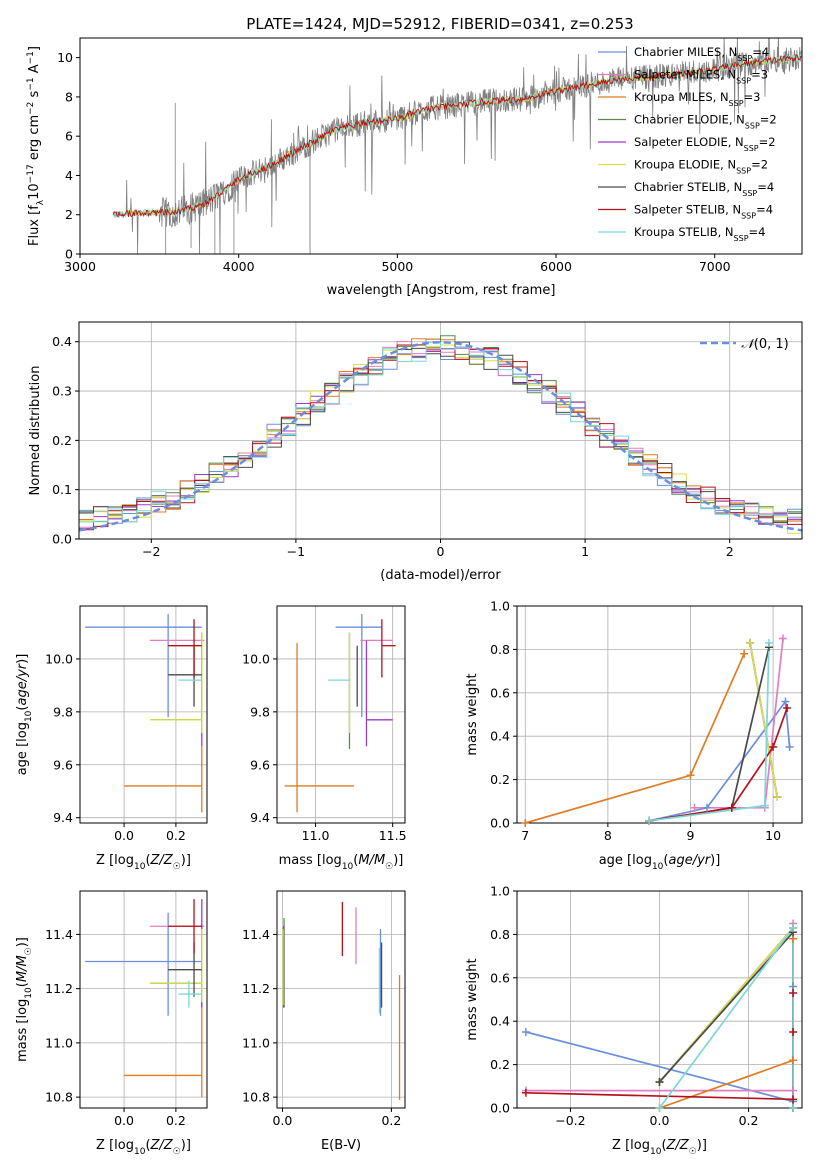  Describe the element at coordinates (324, 1021) in the screenshot. I see `panel-mass_vs_ebv: 0.0 0.2 10.8 11.0 11.2 11.4 E(B-V)` at that location.